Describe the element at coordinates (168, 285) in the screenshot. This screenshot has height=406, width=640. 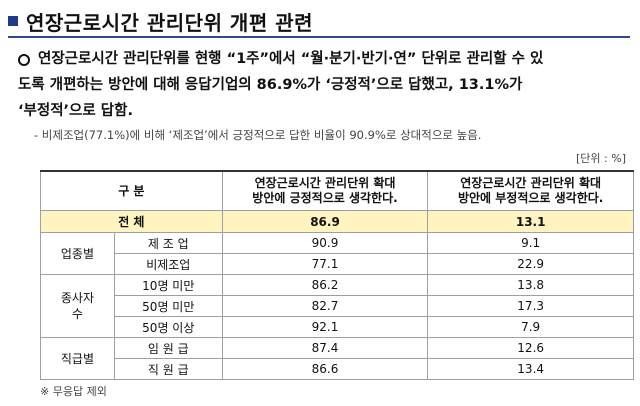
I see `row-label: 10명 미만` at that location.